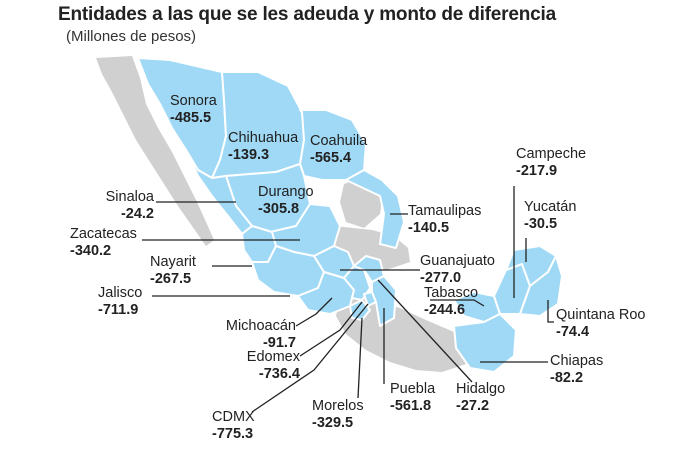 The image size is (696, 464). What do you see at coordinates (279, 209) in the screenshot?
I see `state-value: -305.8` at bounding box center [279, 209].